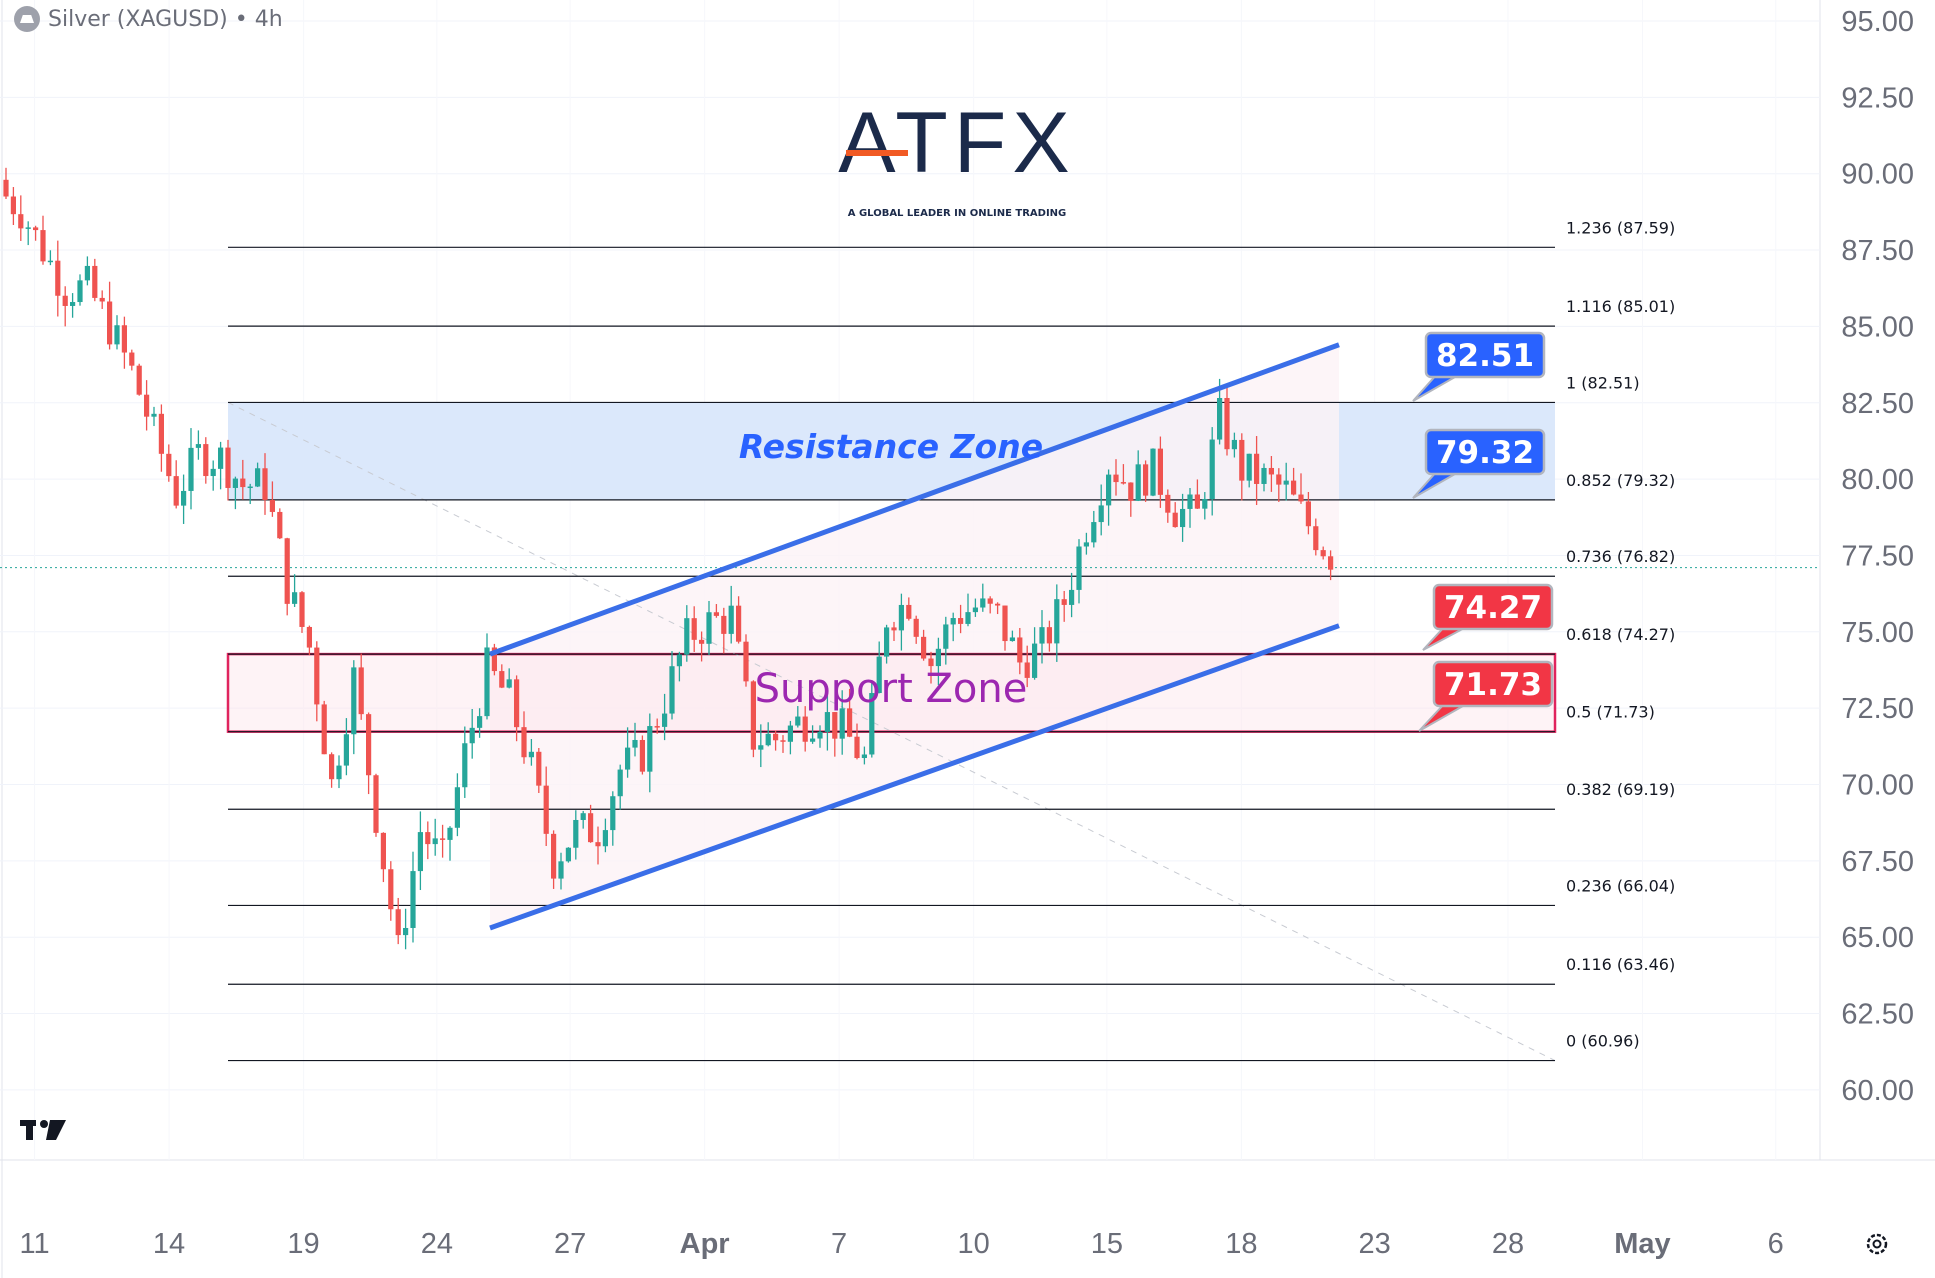 The width and height of the screenshot is (1935, 1278). What do you see at coordinates (914, 777) in the screenshot?
I see `channel-lower-line` at bounding box center [914, 777].